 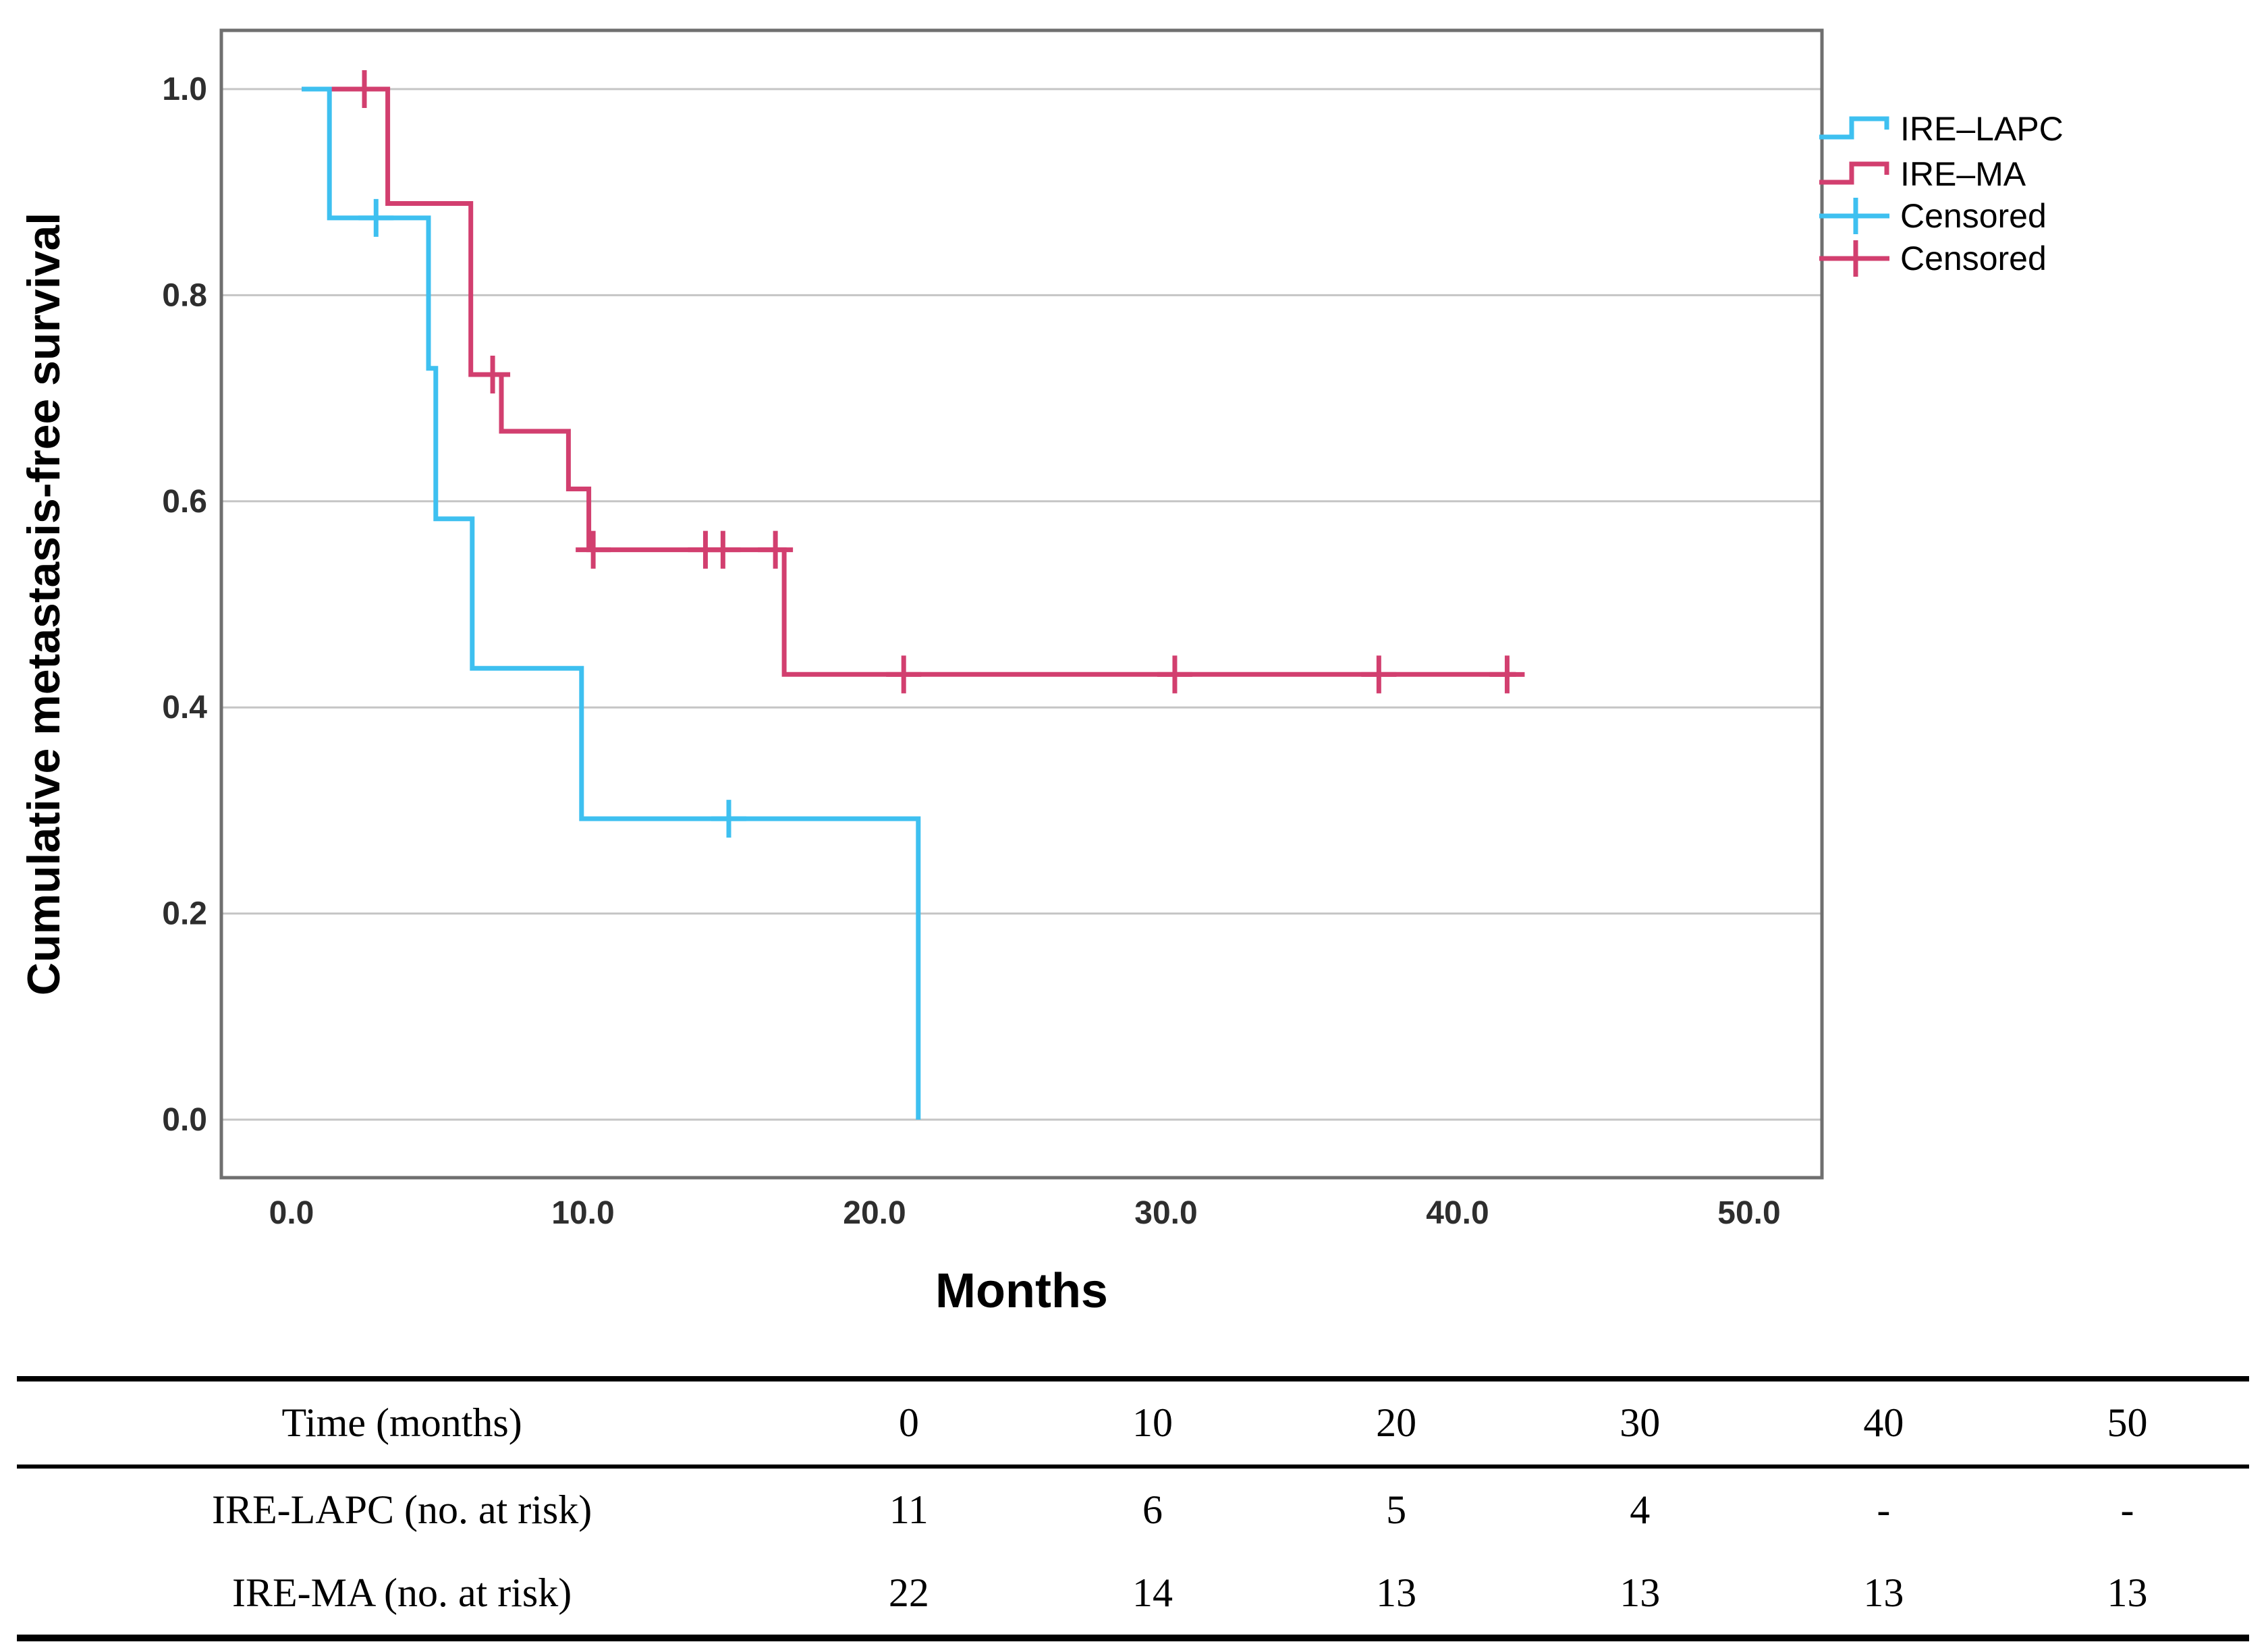 What do you see at coordinates (909, 1424) in the screenshot?
I see `risk-time-0: 0` at bounding box center [909, 1424].